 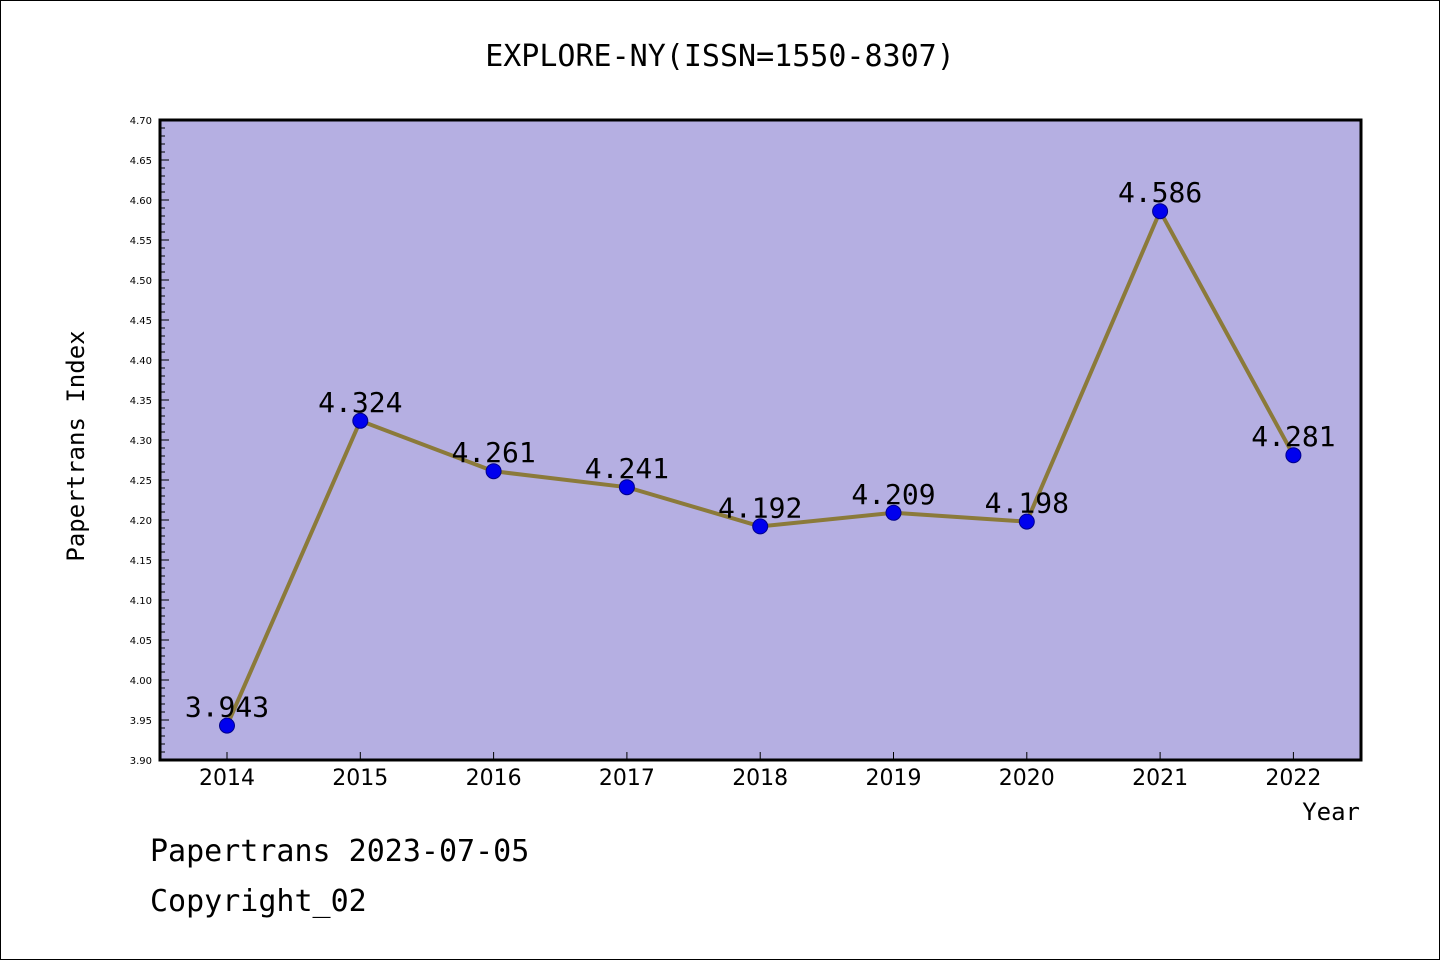 I want to click on y-tick-label: 4.25, so click(x=141, y=481).